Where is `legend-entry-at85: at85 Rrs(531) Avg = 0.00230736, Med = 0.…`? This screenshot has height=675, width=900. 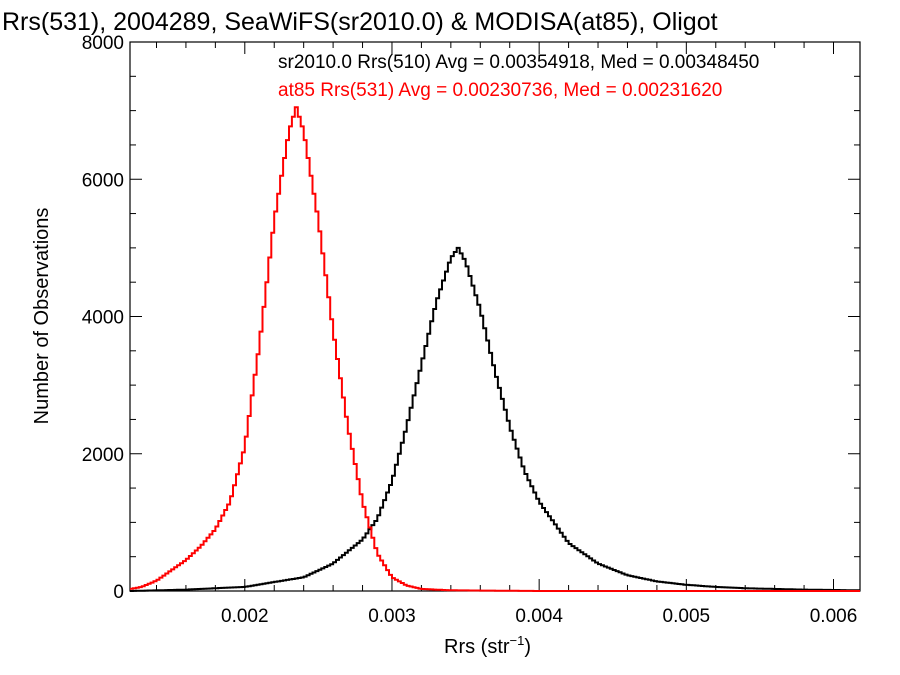 legend-entry-at85: at85 Rrs(531) Avg = 0.00230736, Med = 0.… is located at coordinates (500, 90).